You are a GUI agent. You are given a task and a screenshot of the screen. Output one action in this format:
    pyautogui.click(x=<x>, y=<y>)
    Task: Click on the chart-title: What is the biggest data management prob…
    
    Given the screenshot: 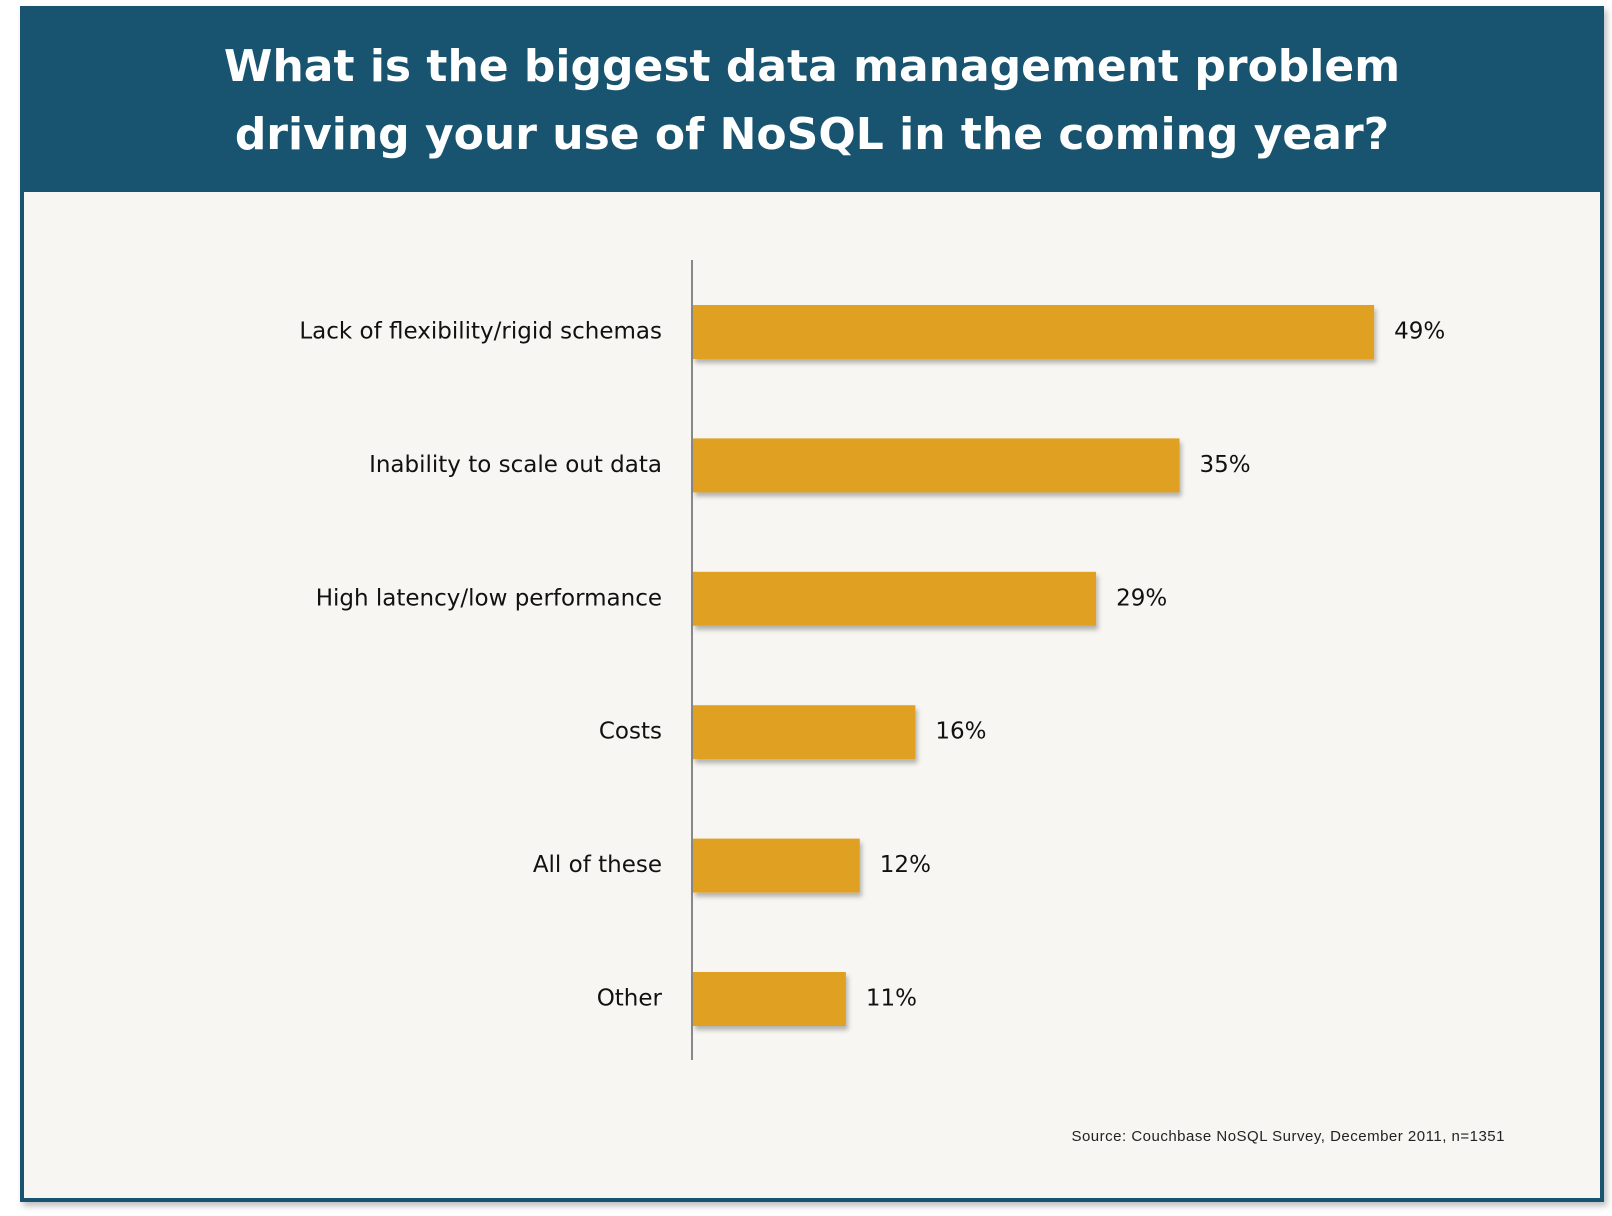 What is the action you would take?
    pyautogui.click(x=812, y=100)
    